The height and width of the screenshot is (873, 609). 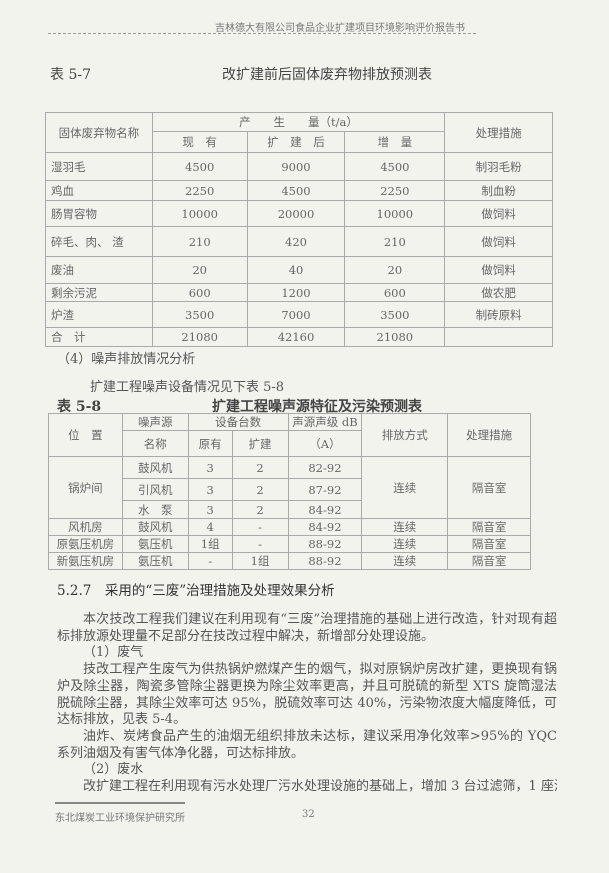 I want to click on increase-amount: 20, so click(x=395, y=270).